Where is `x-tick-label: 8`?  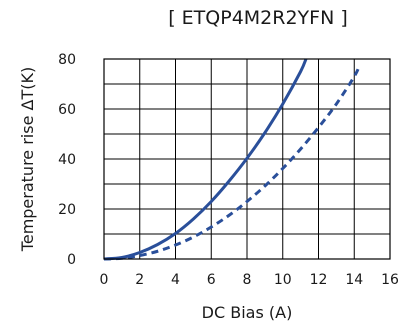 x-tick-label: 8 is located at coordinates (247, 280).